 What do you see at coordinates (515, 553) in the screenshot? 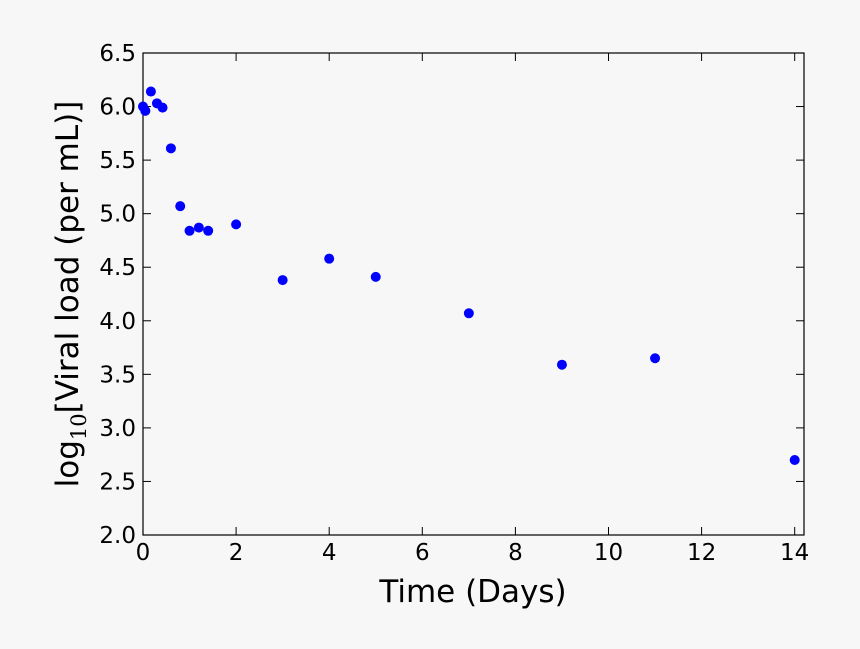
I see `x-tick-label: 8` at bounding box center [515, 553].